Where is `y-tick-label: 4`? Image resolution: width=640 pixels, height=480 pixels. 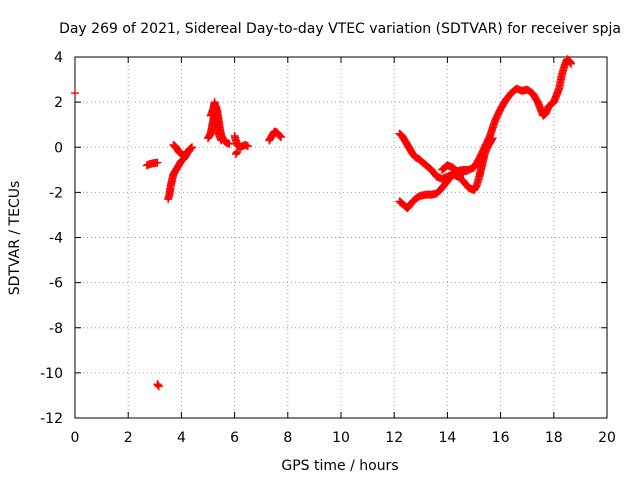 y-tick-label: 4 is located at coordinates (58, 58).